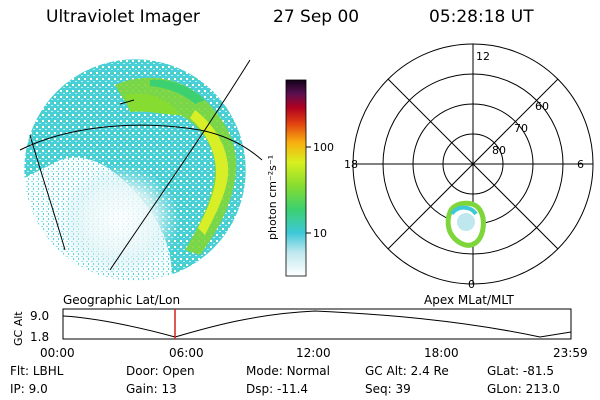  I want to click on mlt-label-18: 18, so click(351, 164).